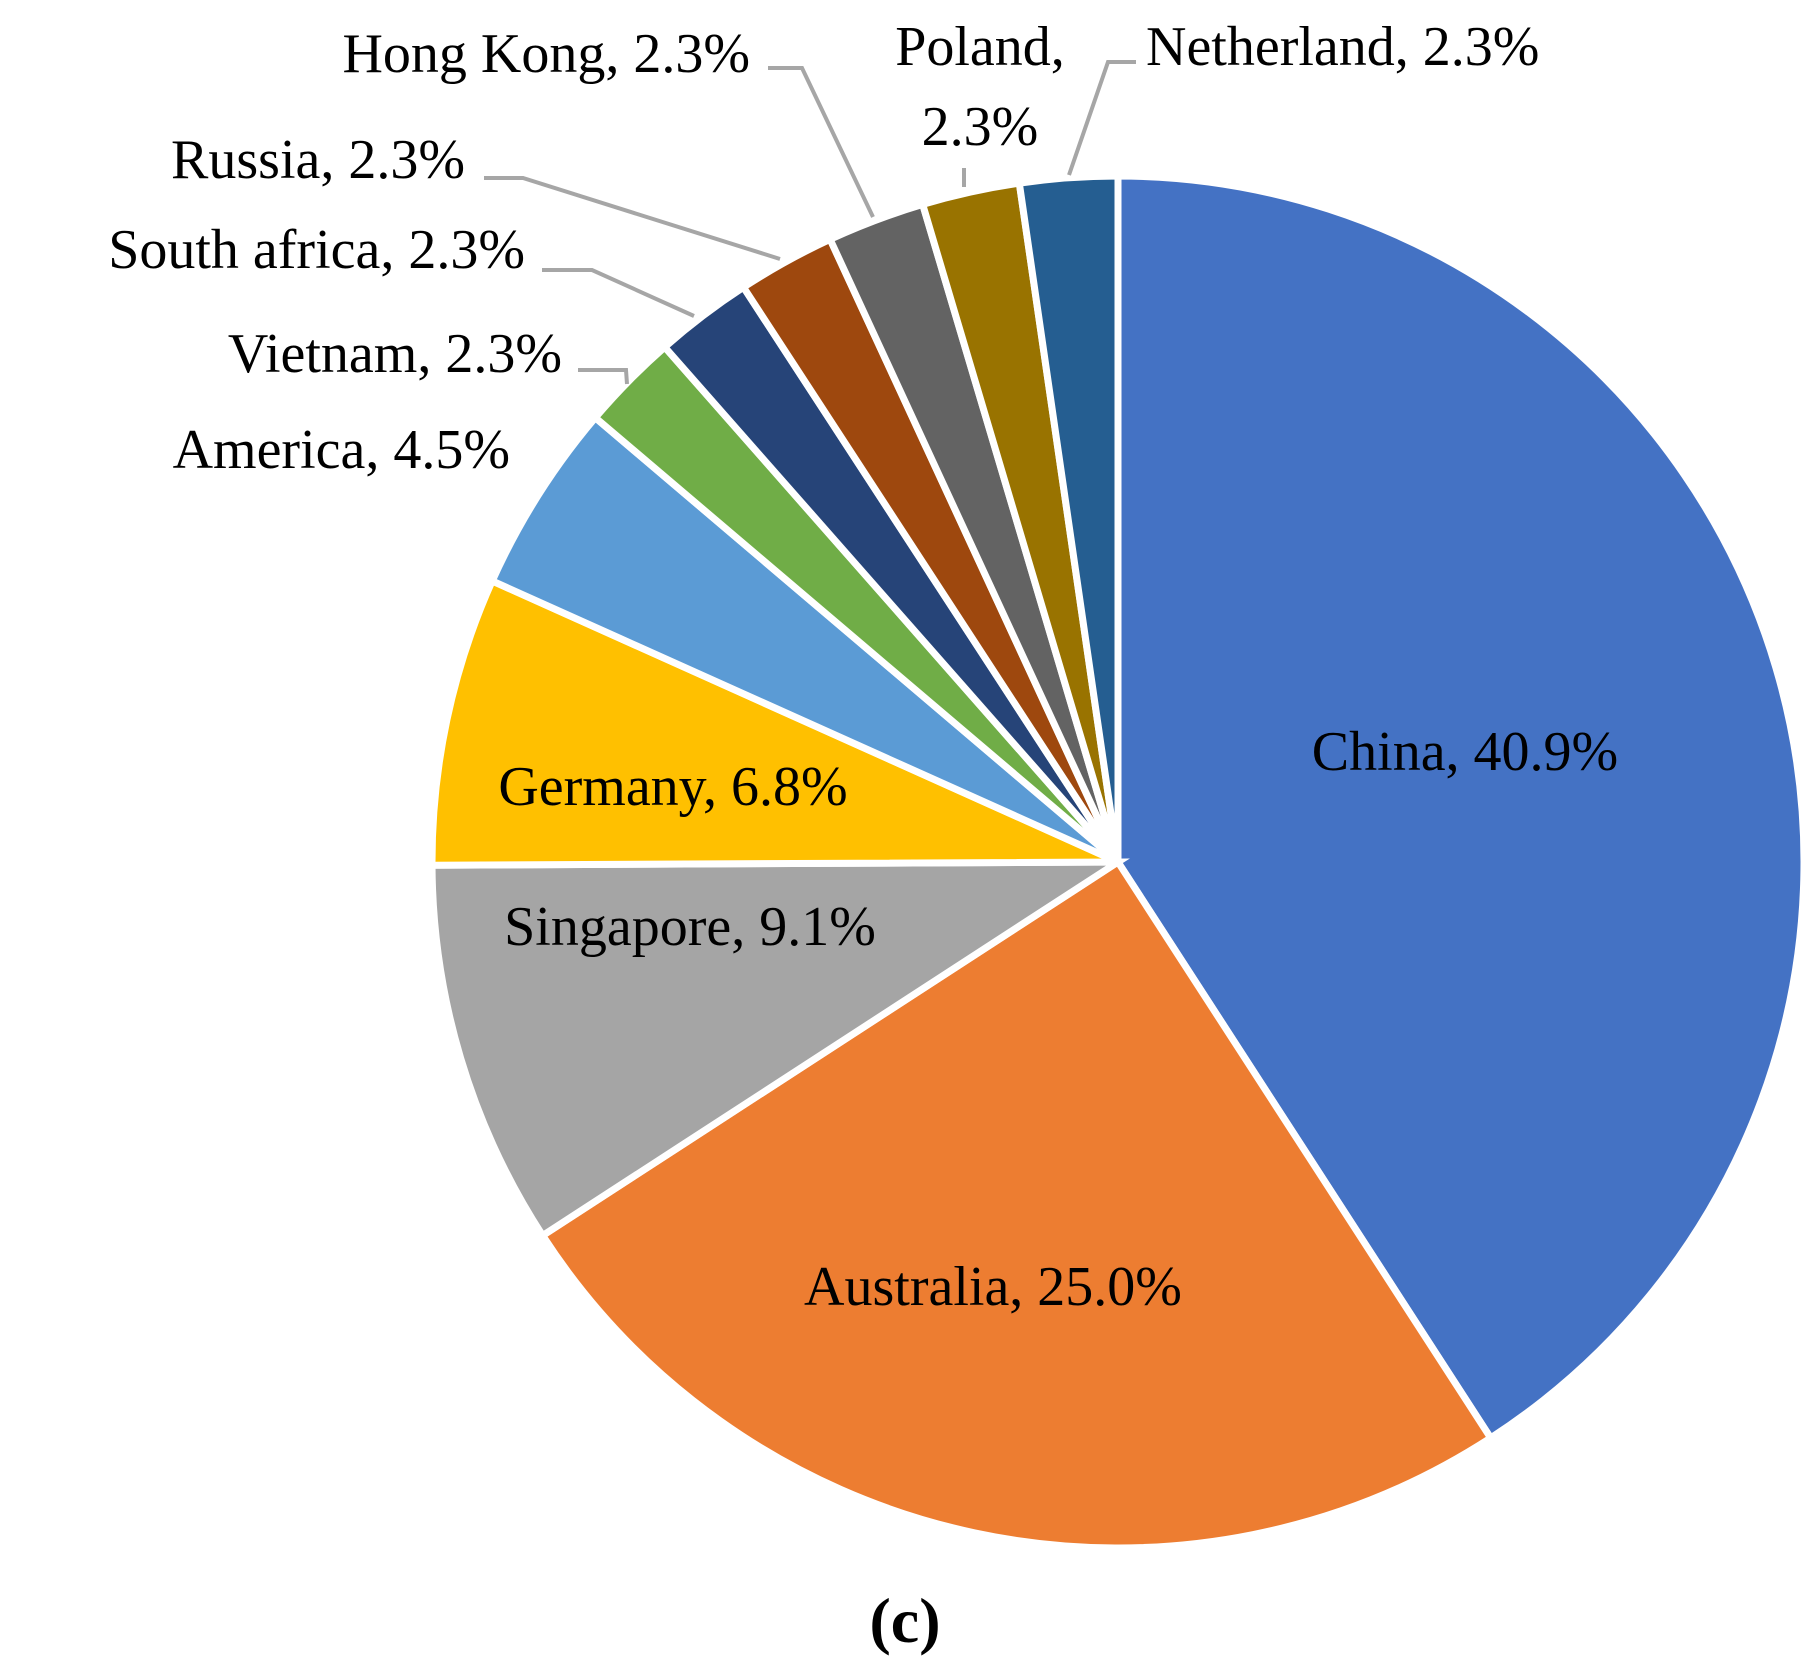  Describe the element at coordinates (810, 222) in the screenshot. I see `leader-lines-layer` at that location.